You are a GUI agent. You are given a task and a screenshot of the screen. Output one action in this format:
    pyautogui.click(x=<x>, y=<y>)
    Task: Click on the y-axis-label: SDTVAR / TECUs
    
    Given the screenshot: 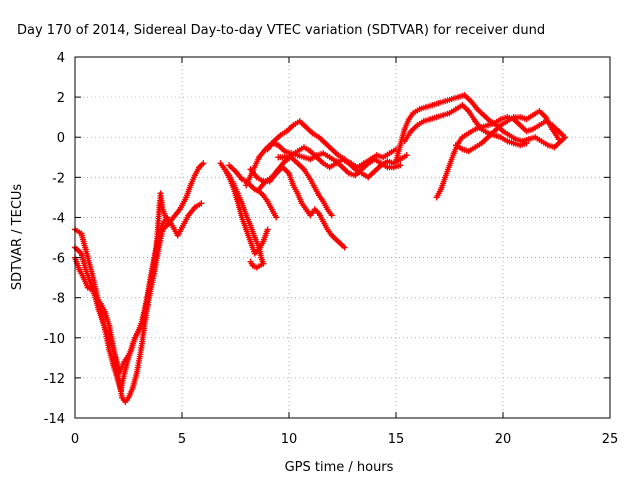 What is the action you would take?
    pyautogui.click(x=17, y=237)
    